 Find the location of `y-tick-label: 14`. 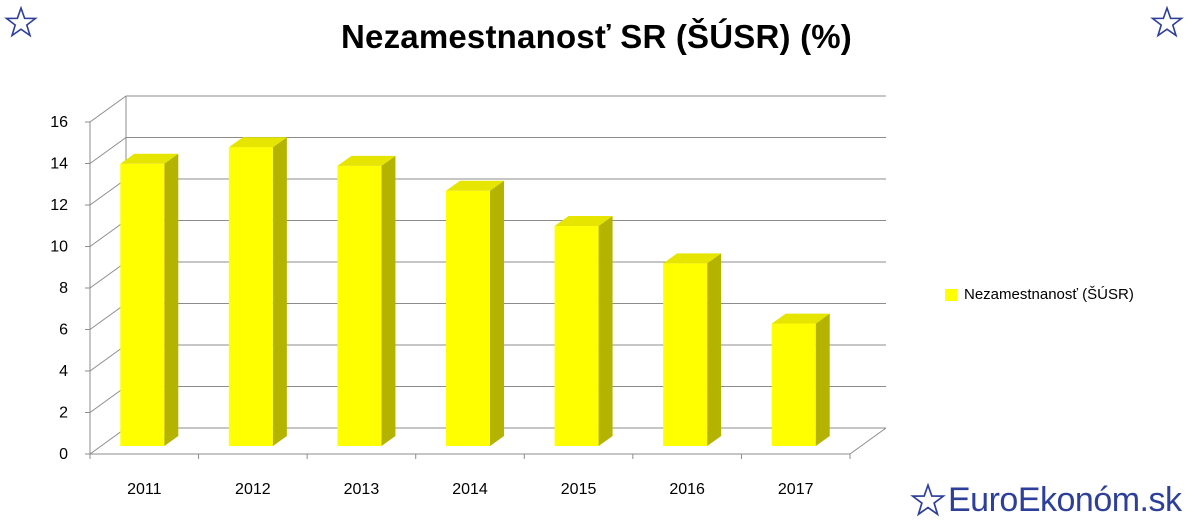

y-tick-label: 14 is located at coordinates (59, 164).